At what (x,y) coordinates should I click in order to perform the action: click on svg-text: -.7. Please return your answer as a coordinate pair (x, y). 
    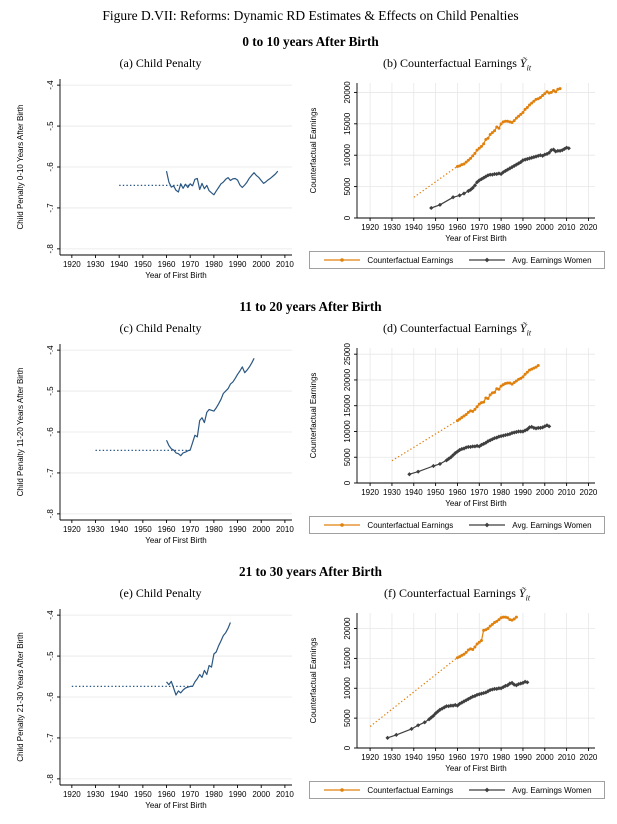
    Looking at the image, I should click on (50, 473).